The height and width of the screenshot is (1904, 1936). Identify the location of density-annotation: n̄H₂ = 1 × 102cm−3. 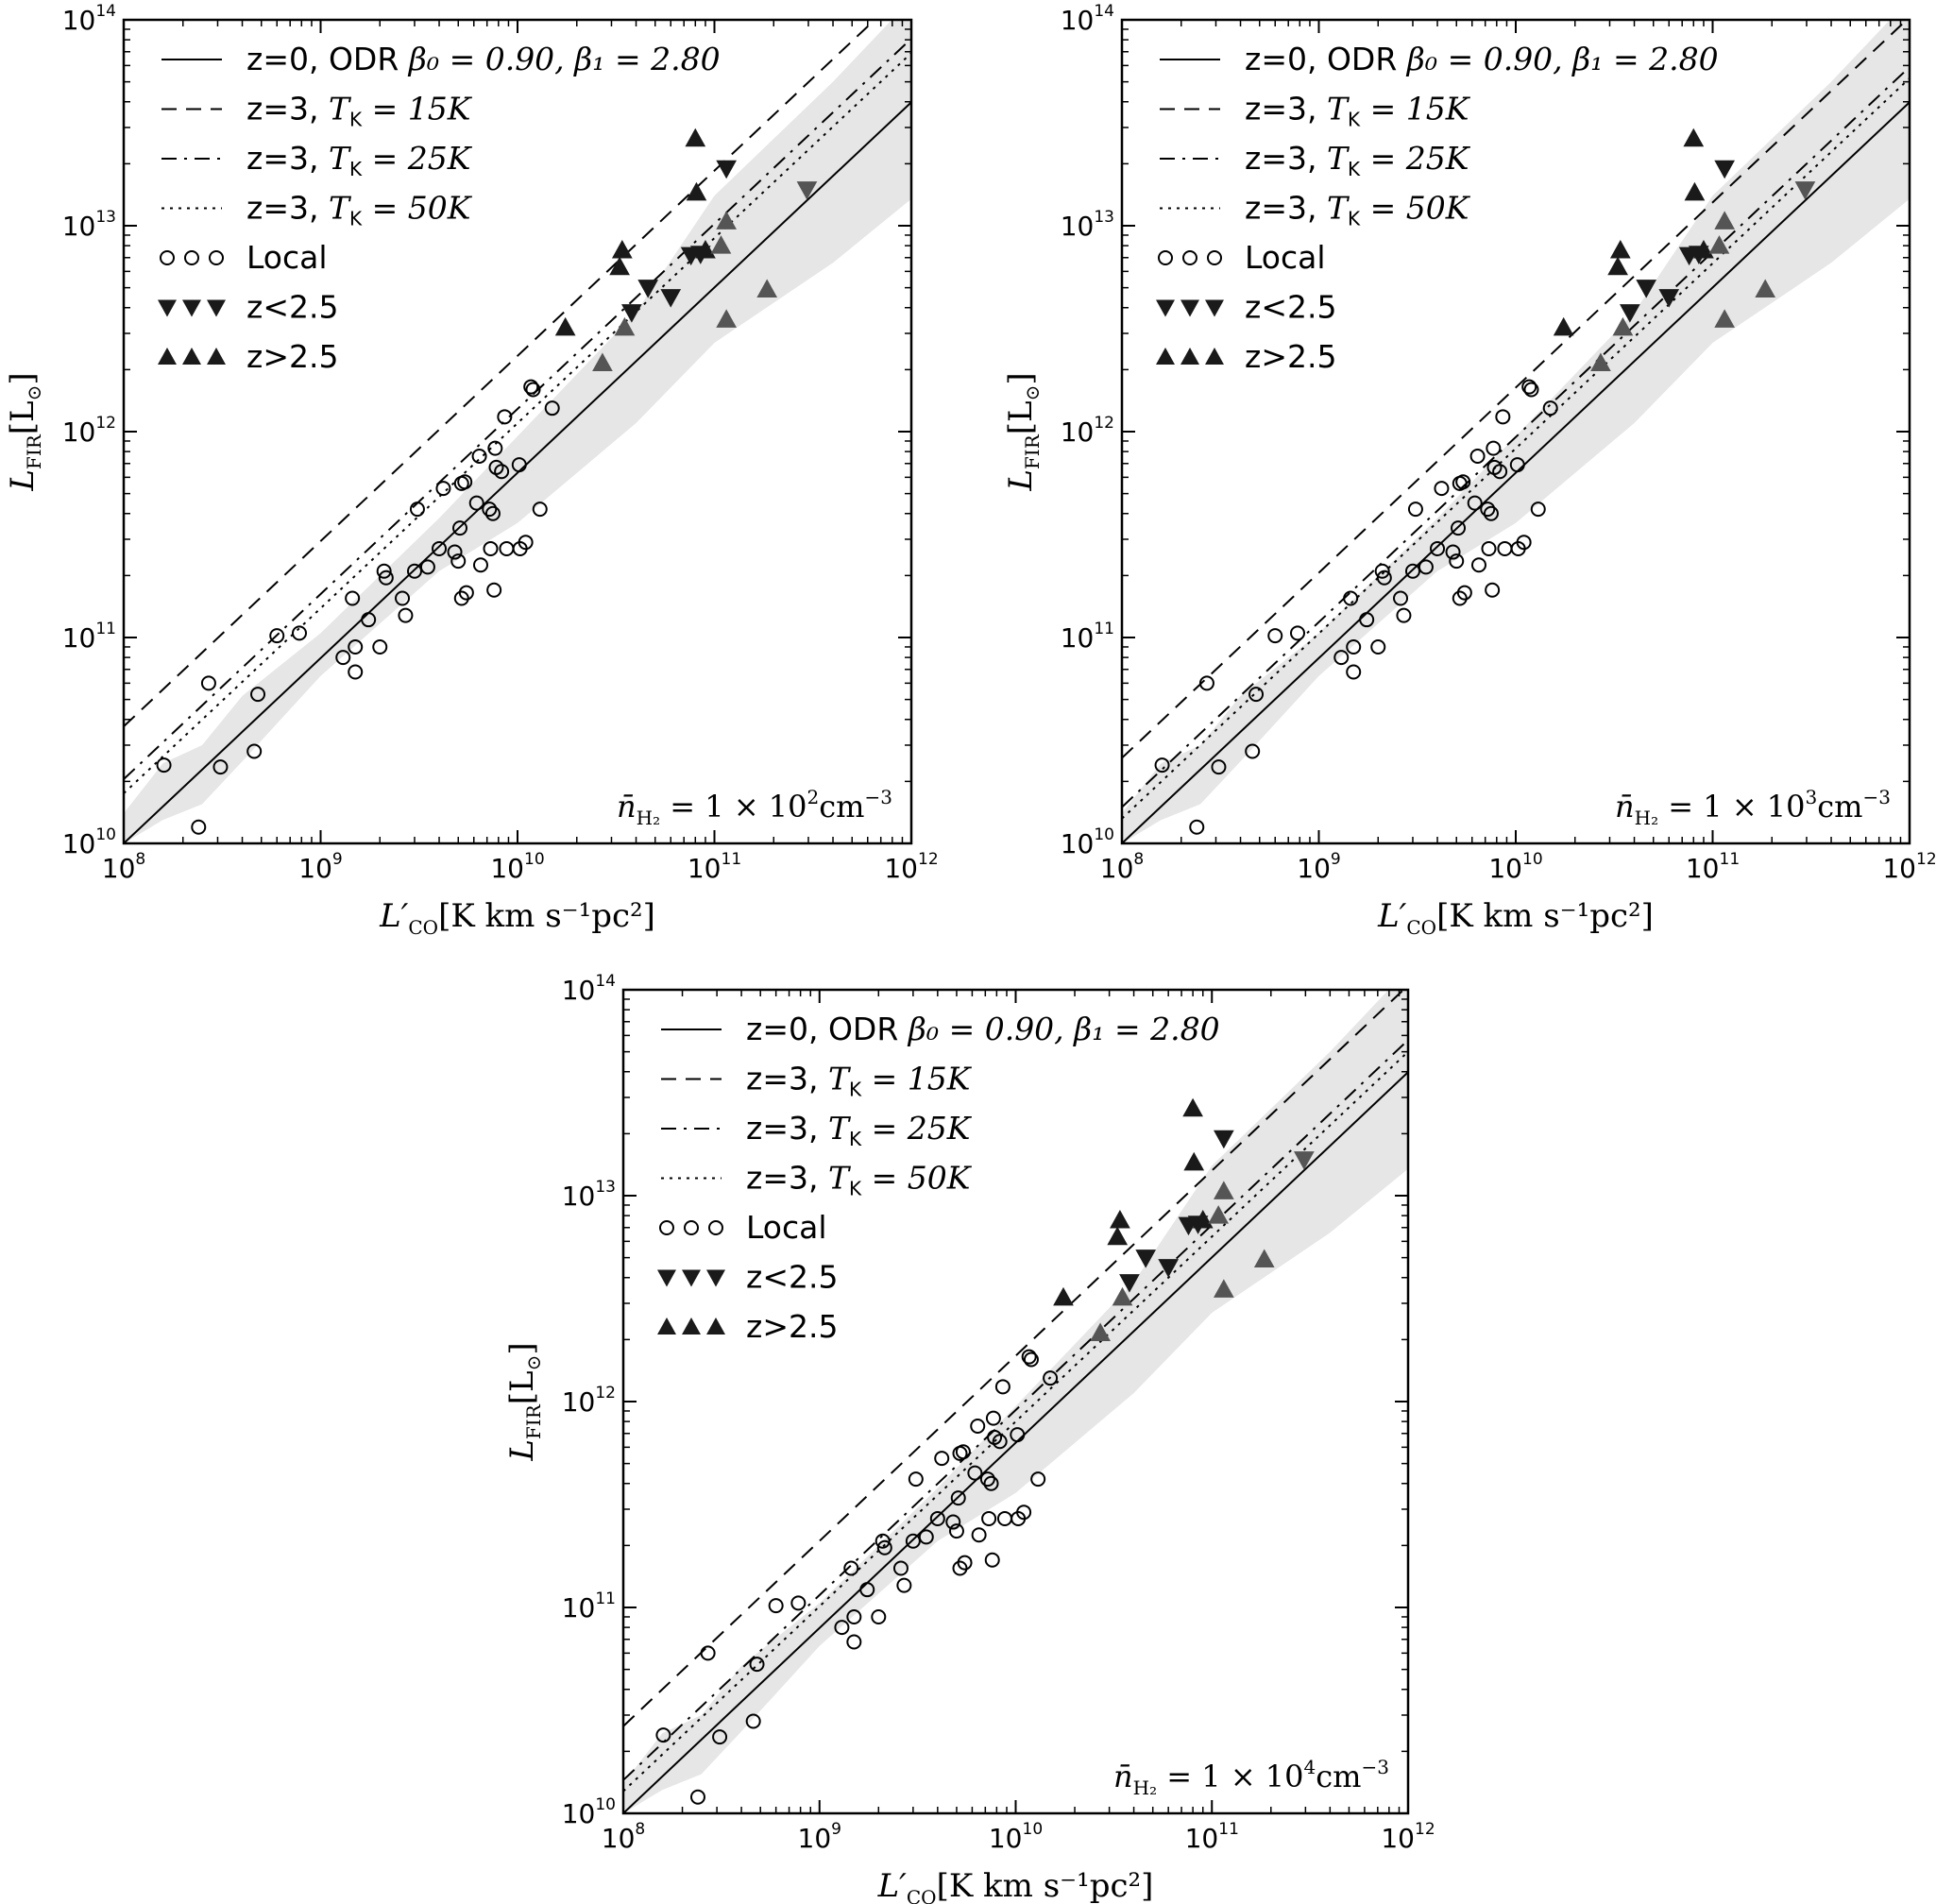
(754, 807).